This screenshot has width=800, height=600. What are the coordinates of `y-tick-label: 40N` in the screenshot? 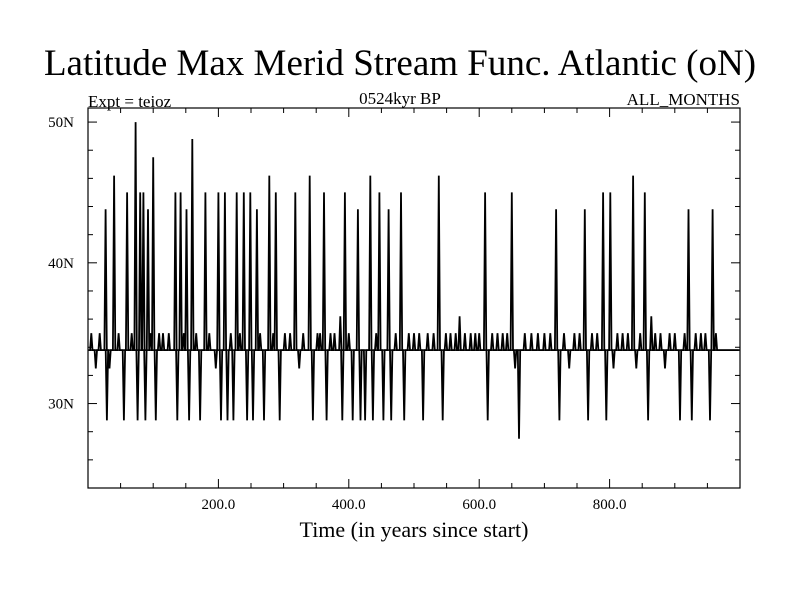 It's located at (61, 264).